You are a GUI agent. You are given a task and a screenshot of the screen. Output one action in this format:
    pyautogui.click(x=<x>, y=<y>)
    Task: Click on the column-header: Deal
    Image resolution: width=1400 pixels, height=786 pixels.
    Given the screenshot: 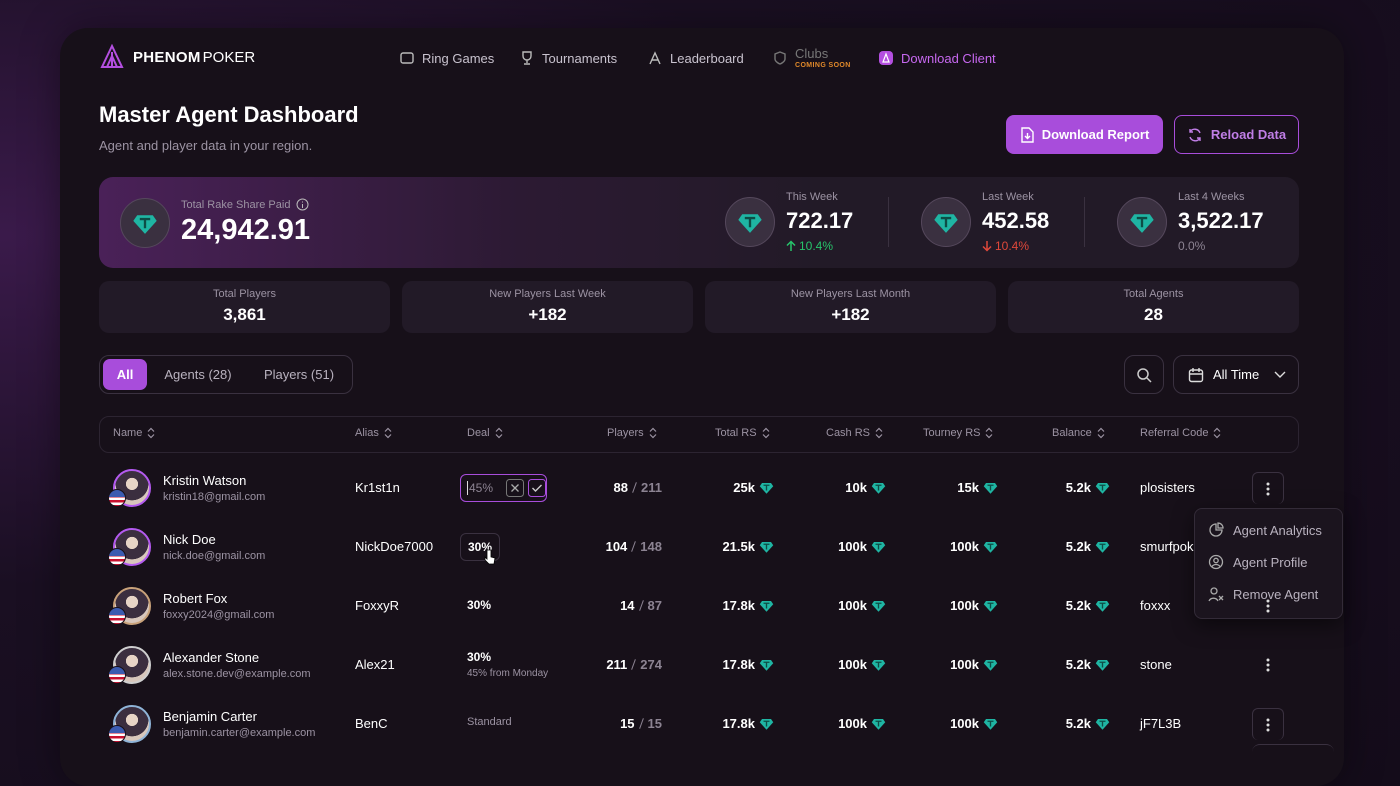 What is the action you would take?
    pyautogui.click(x=485, y=433)
    